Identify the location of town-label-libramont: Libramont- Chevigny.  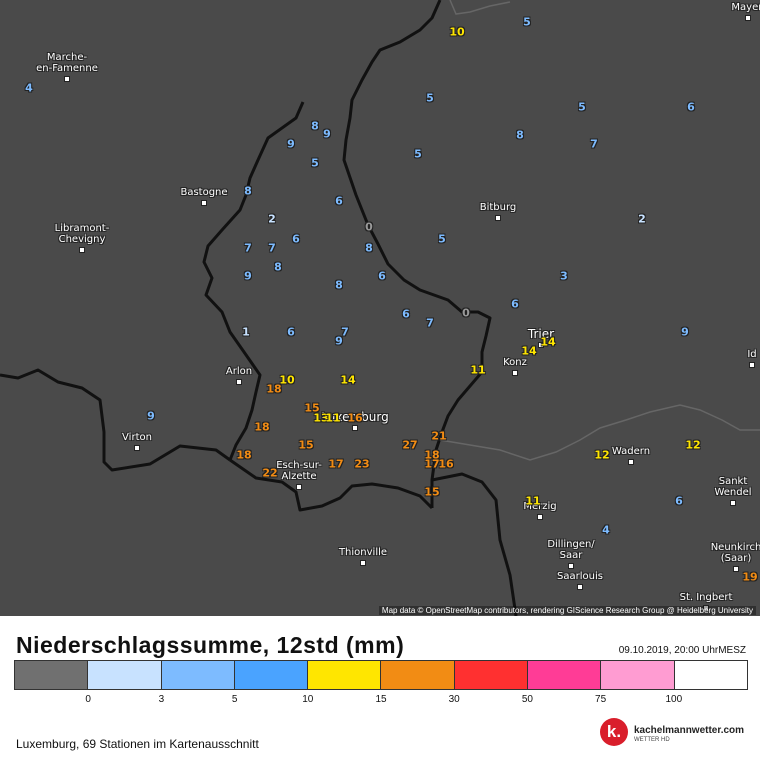
(82, 234).